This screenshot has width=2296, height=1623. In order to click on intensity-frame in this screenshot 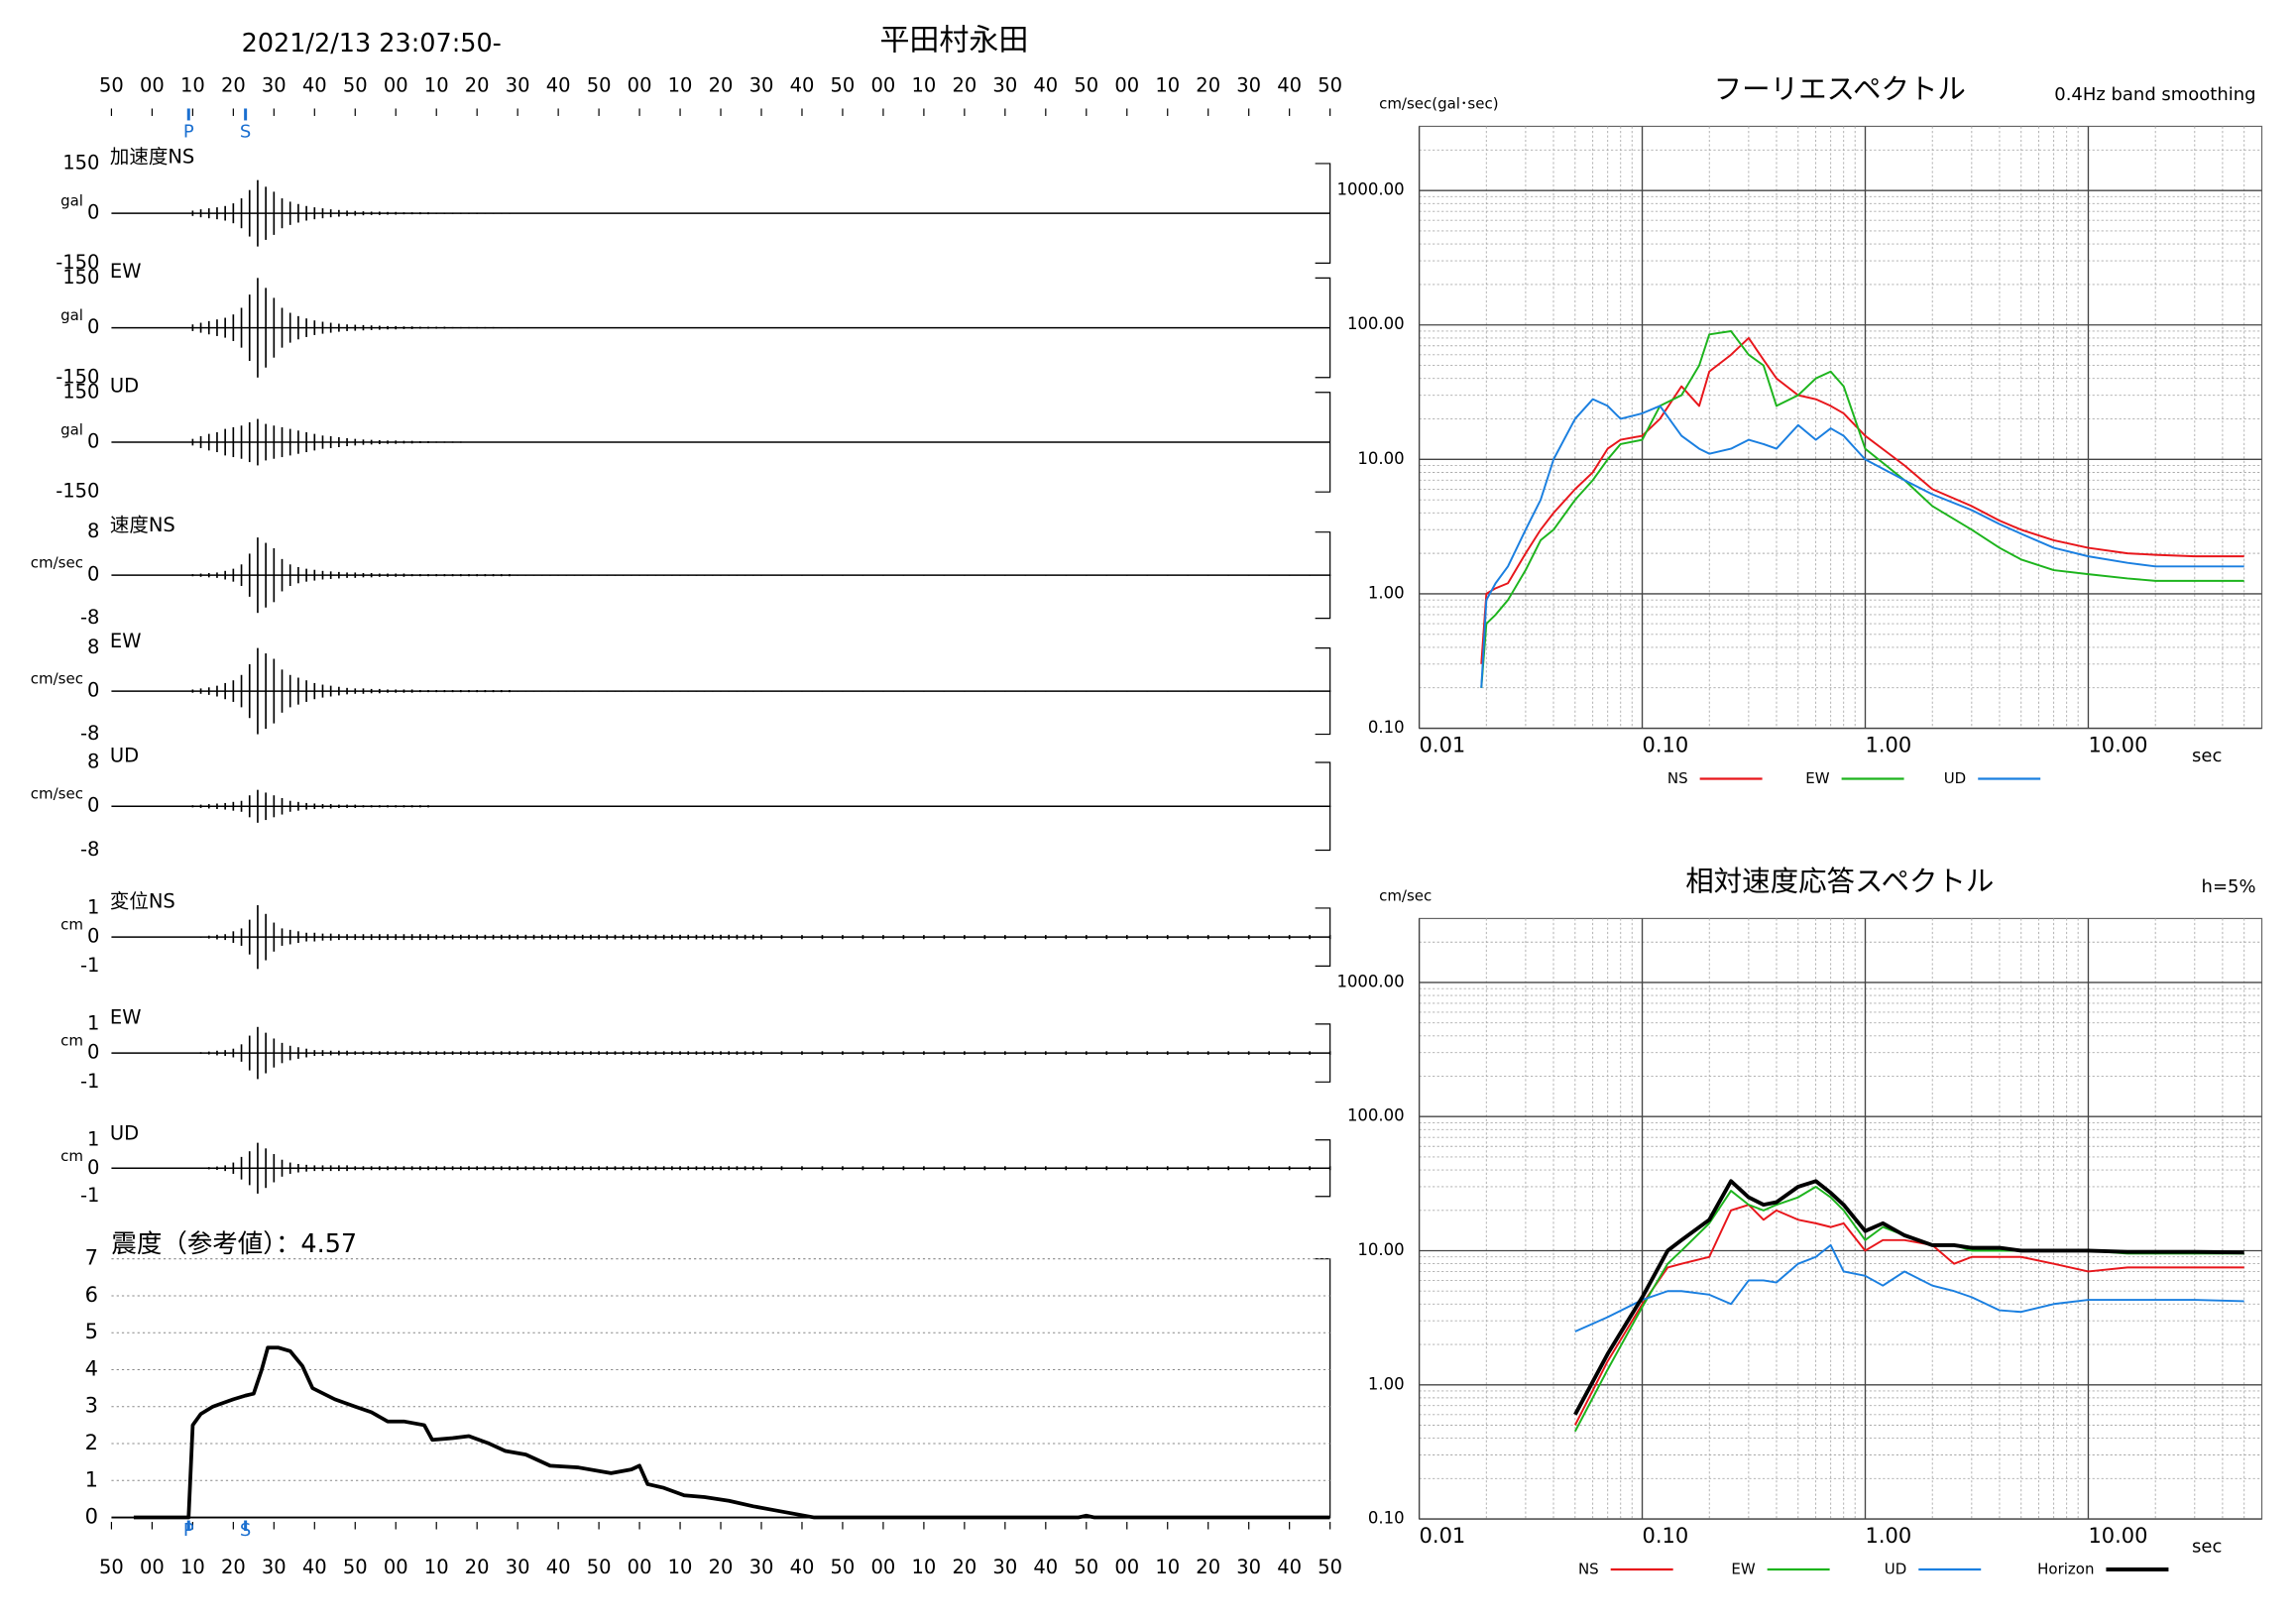, I will do `click(1323, 1388)`.